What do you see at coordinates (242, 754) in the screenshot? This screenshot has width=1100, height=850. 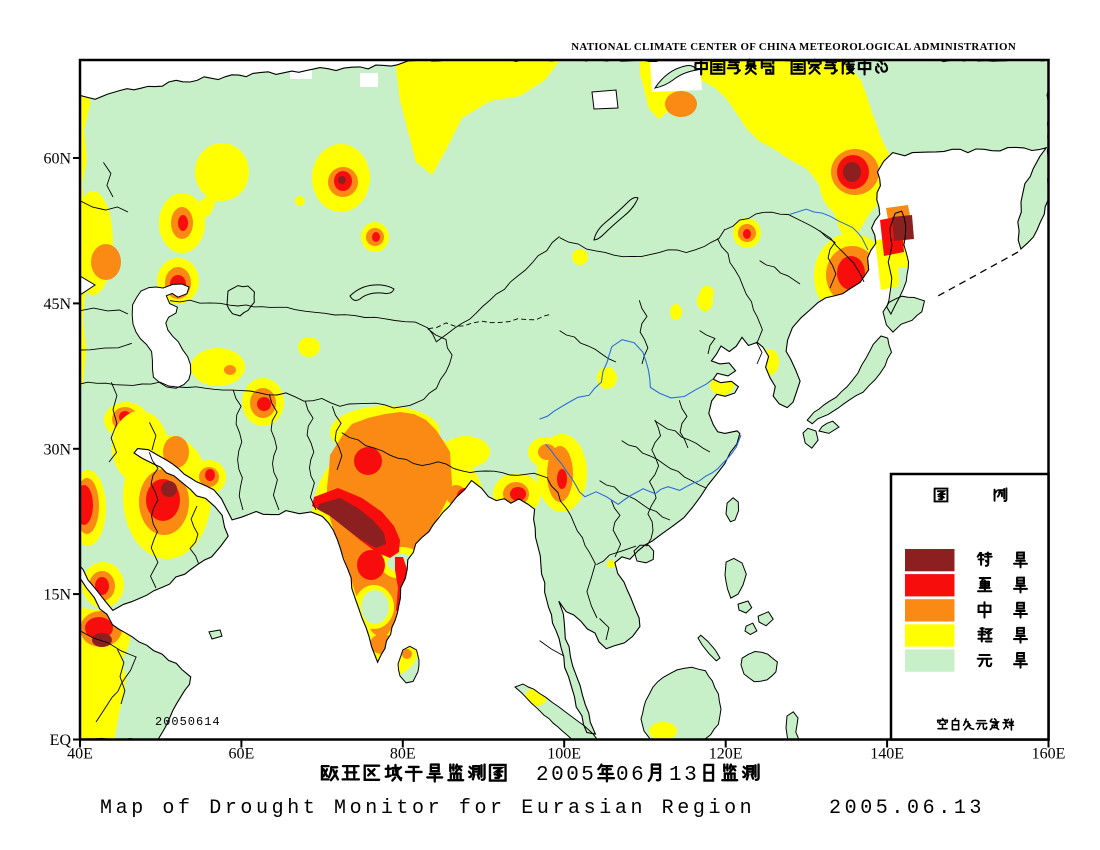 I see `svg-text: 60E` at bounding box center [242, 754].